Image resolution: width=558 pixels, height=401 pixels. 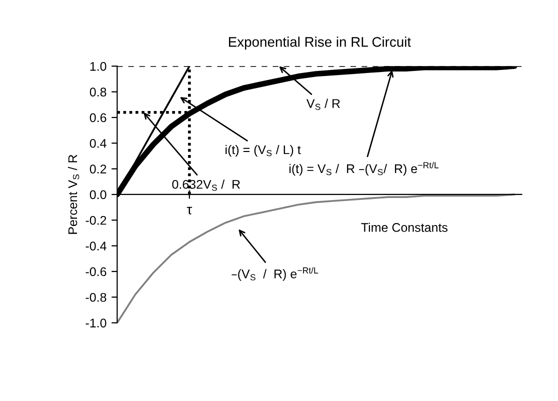 I want to click on annotation: V$_{S}$ / R, so click(x=323, y=104).